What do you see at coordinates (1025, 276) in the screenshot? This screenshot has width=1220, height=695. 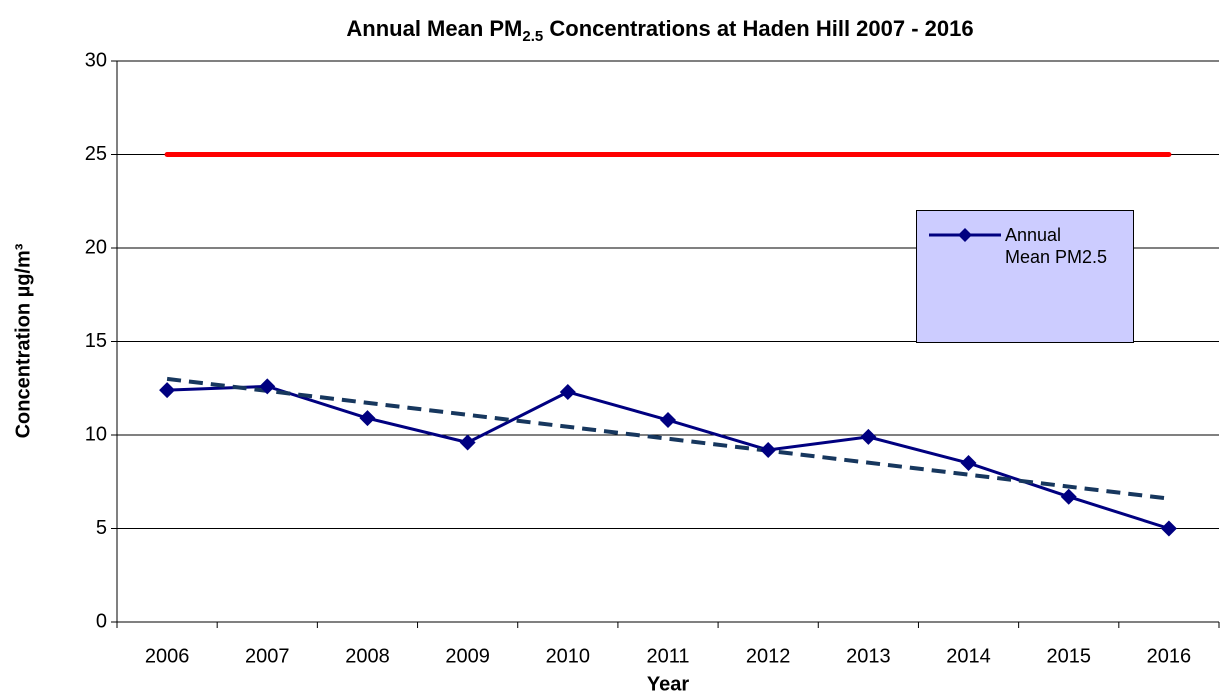 I see `legend: Annual Mean PM2.5` at bounding box center [1025, 276].